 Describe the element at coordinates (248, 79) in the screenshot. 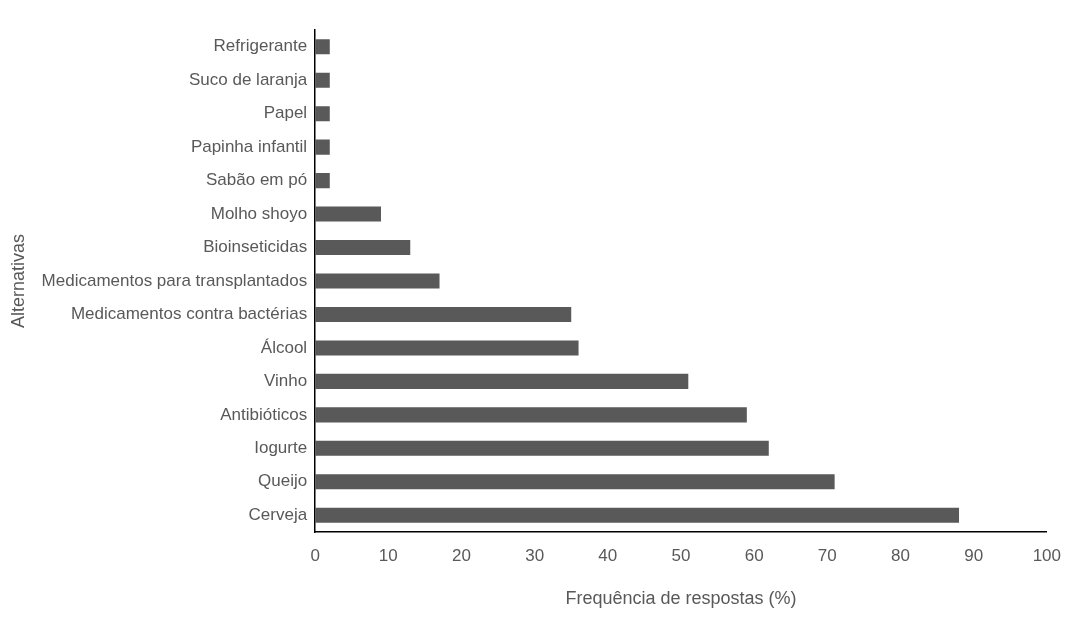

I see `y-tick-label: Suco de laranja` at that location.